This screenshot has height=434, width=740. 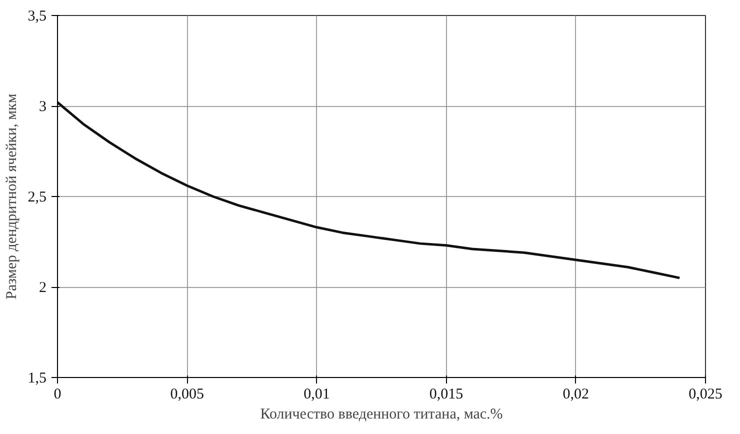 I want to click on x-tick-label: 0,015, so click(x=446, y=394).